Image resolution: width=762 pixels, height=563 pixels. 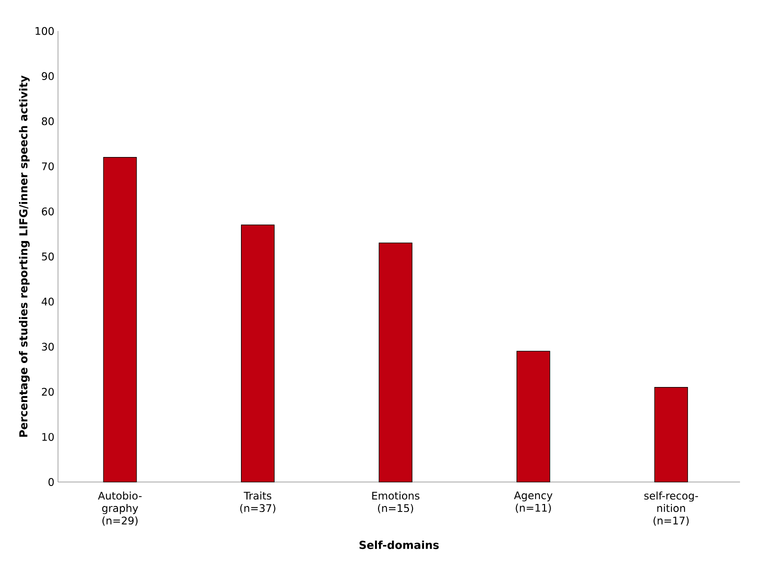 What do you see at coordinates (48, 392) in the screenshot?
I see `y-tick-label: 20` at bounding box center [48, 392].